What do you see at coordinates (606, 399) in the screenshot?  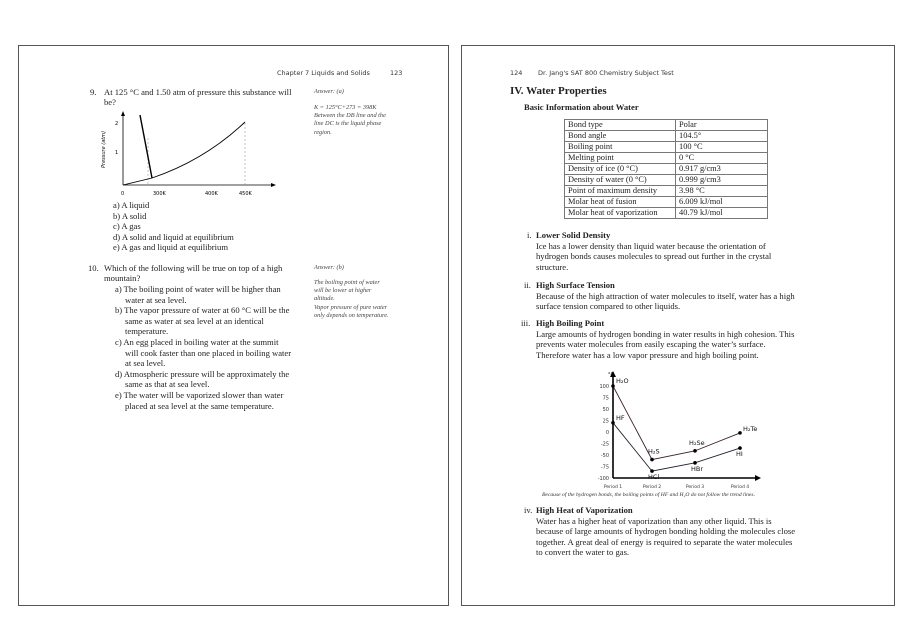 I see `y-tick-label: 75` at bounding box center [606, 399].